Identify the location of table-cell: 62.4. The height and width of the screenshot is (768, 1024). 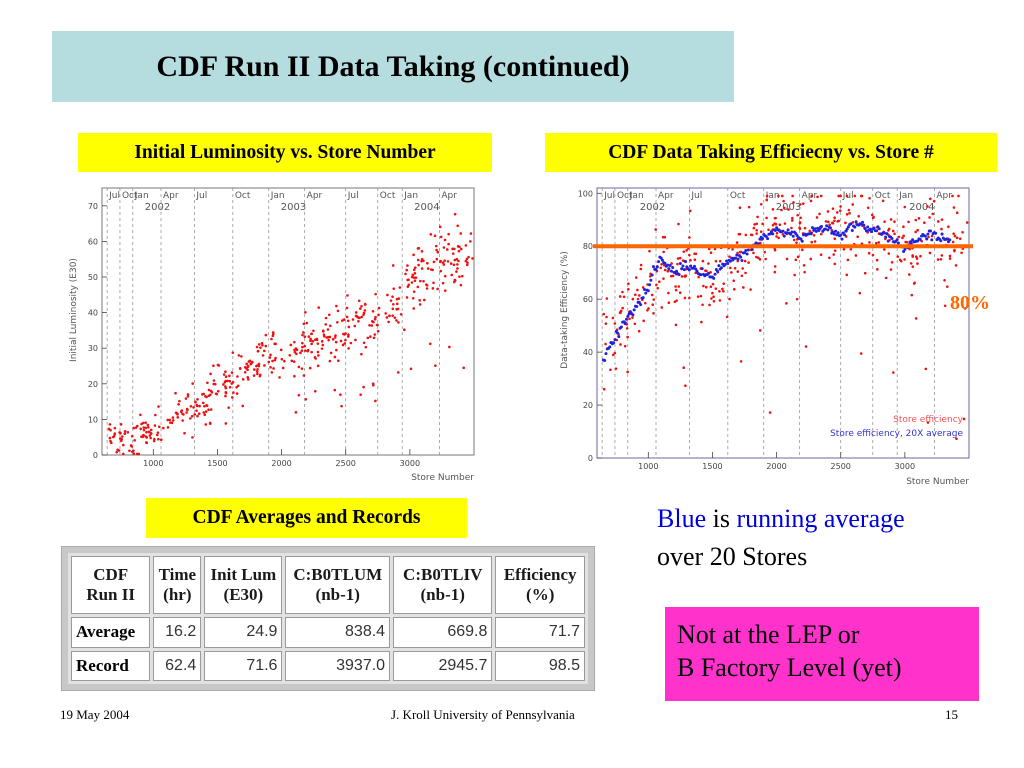
(177, 665).